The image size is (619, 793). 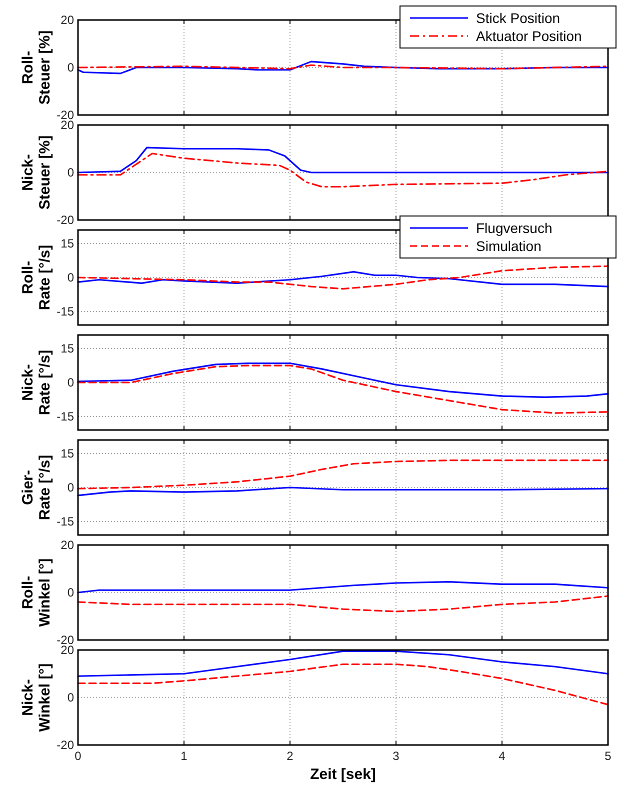 I want to click on legend-label: Simulation, so click(x=509, y=246).